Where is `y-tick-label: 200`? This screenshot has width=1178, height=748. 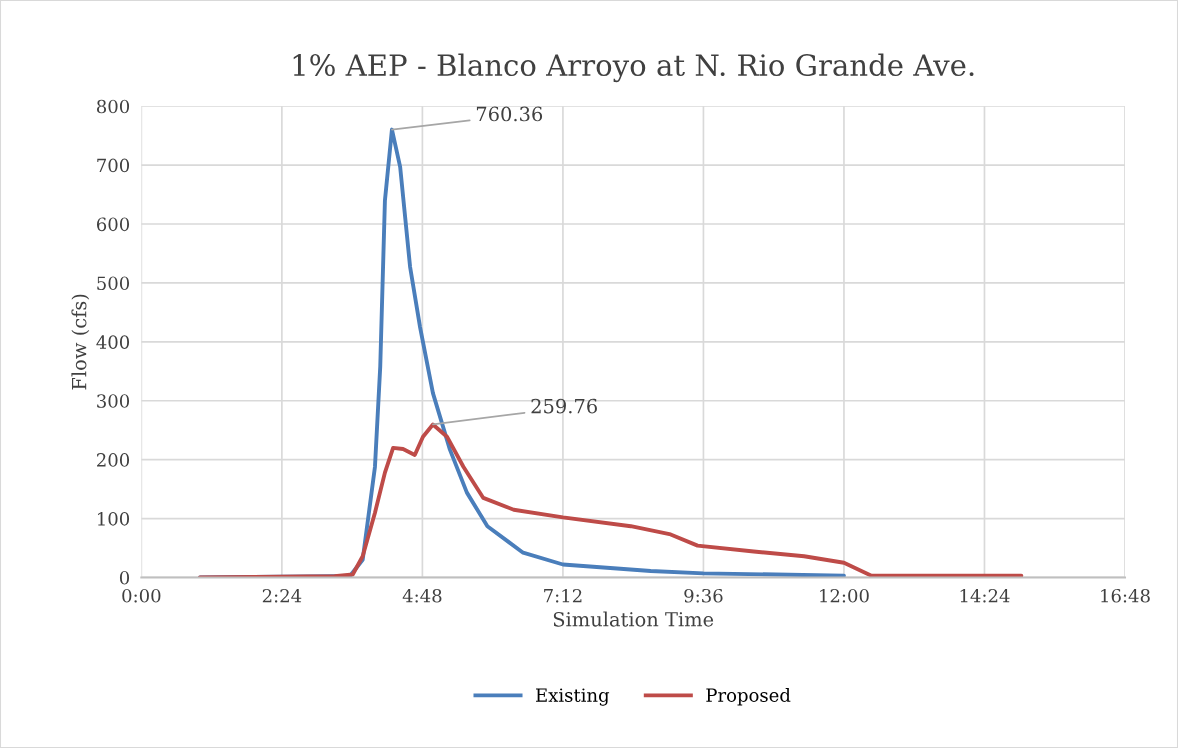
y-tick-label: 200 is located at coordinates (113, 460).